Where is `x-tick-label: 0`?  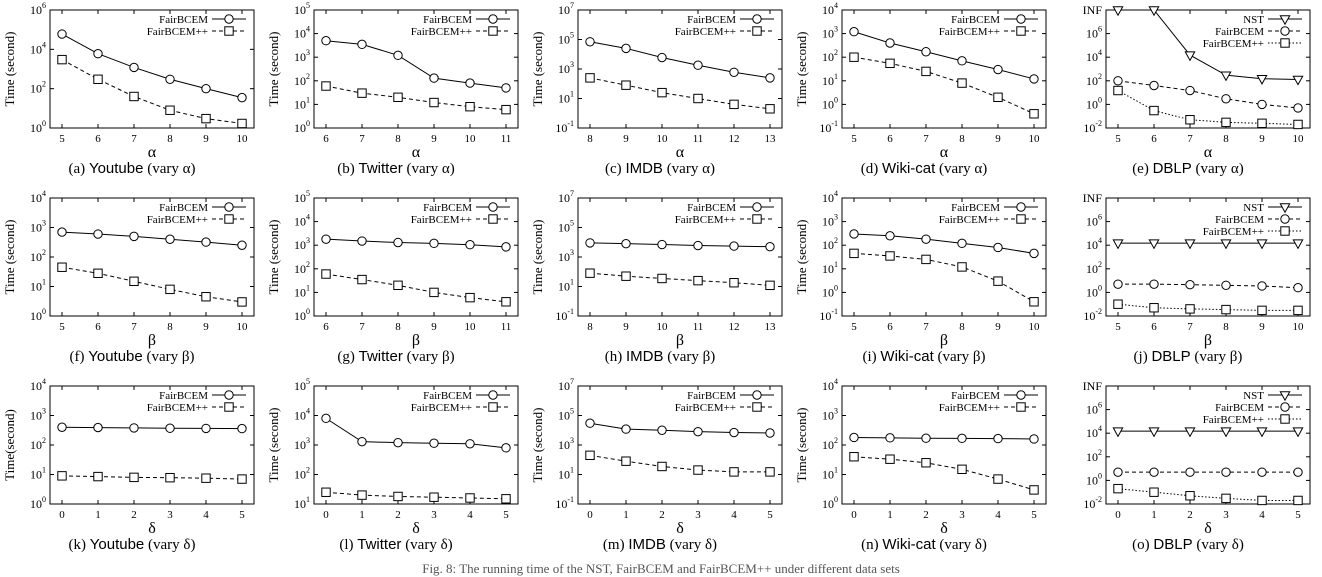 x-tick-label: 0 is located at coordinates (62, 515).